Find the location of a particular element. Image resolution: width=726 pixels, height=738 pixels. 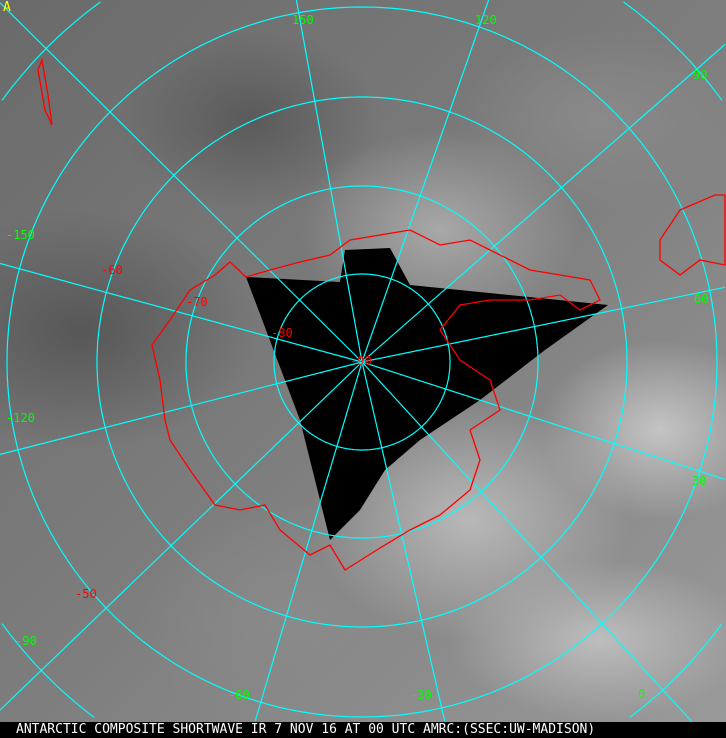

lat-label-minus80: -80 is located at coordinates (282, 333).